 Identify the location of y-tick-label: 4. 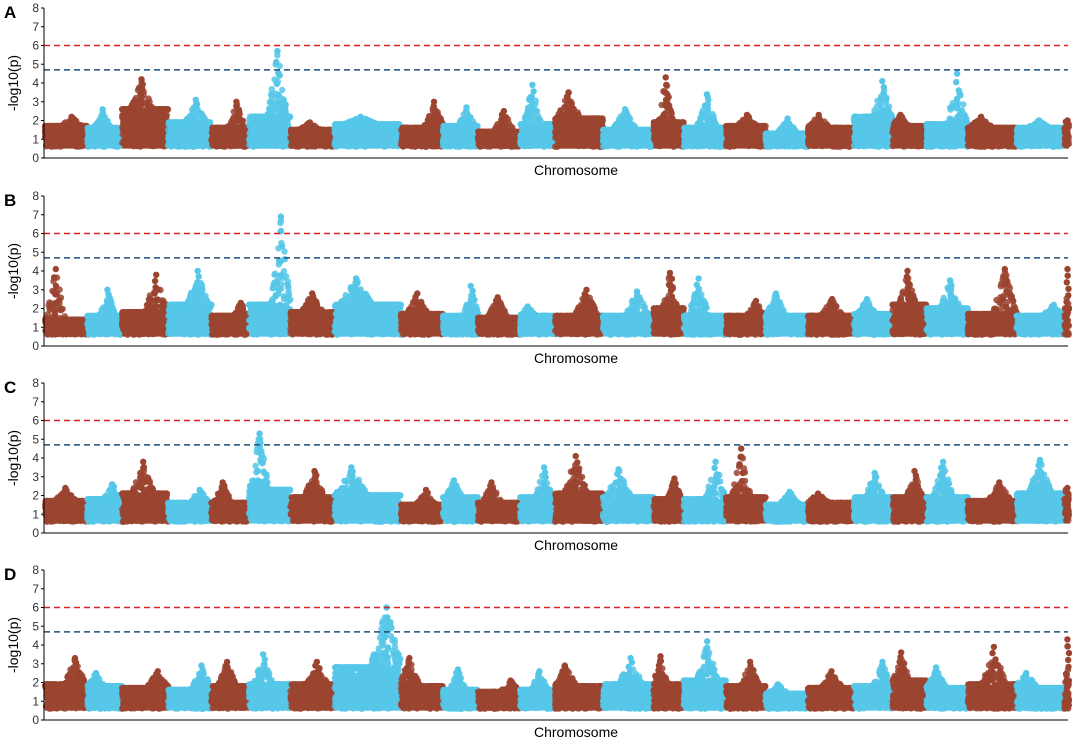
(35, 83).